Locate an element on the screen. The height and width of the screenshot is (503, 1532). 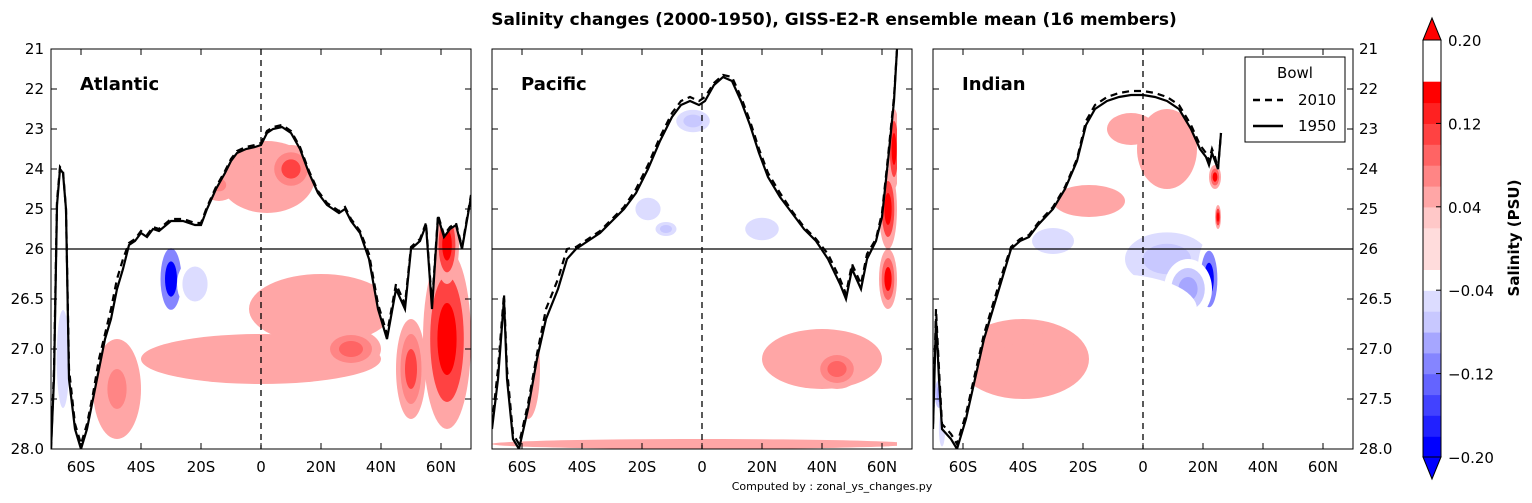
colorbar-extend-max is located at coordinates (1432, 28).